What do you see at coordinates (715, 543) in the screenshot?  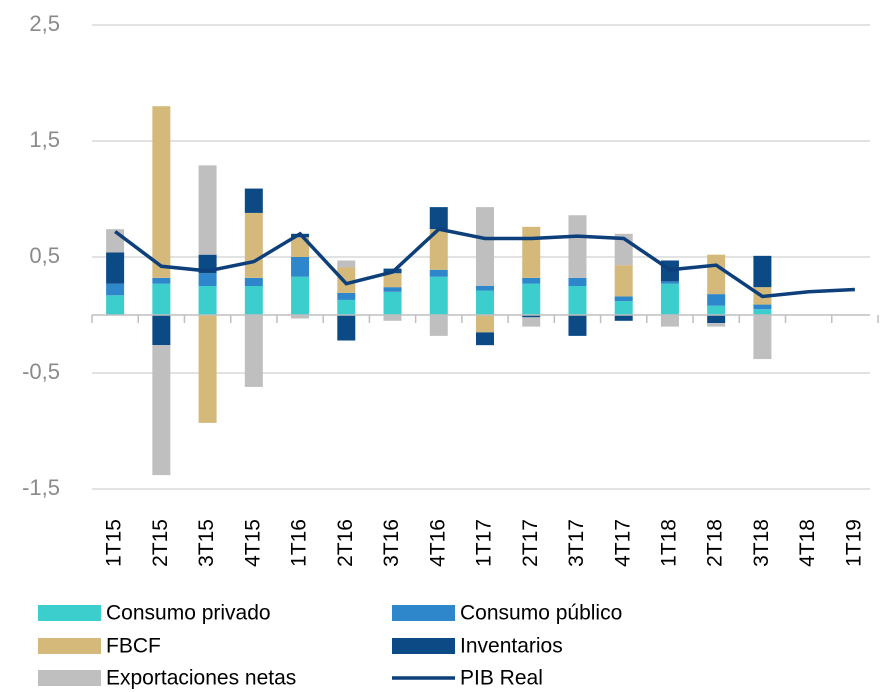 I see `x-tick-label: 2T18` at bounding box center [715, 543].